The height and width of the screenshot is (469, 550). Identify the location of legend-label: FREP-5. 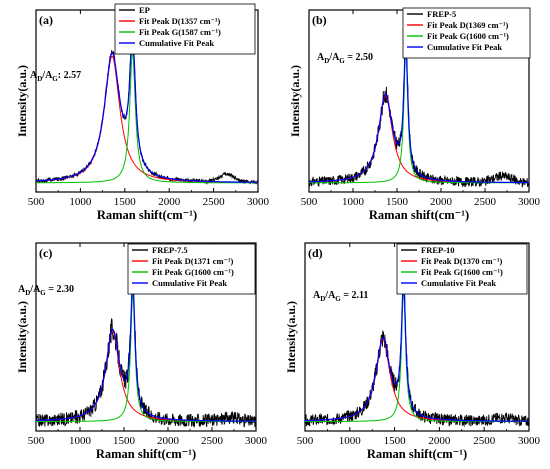
(441, 14).